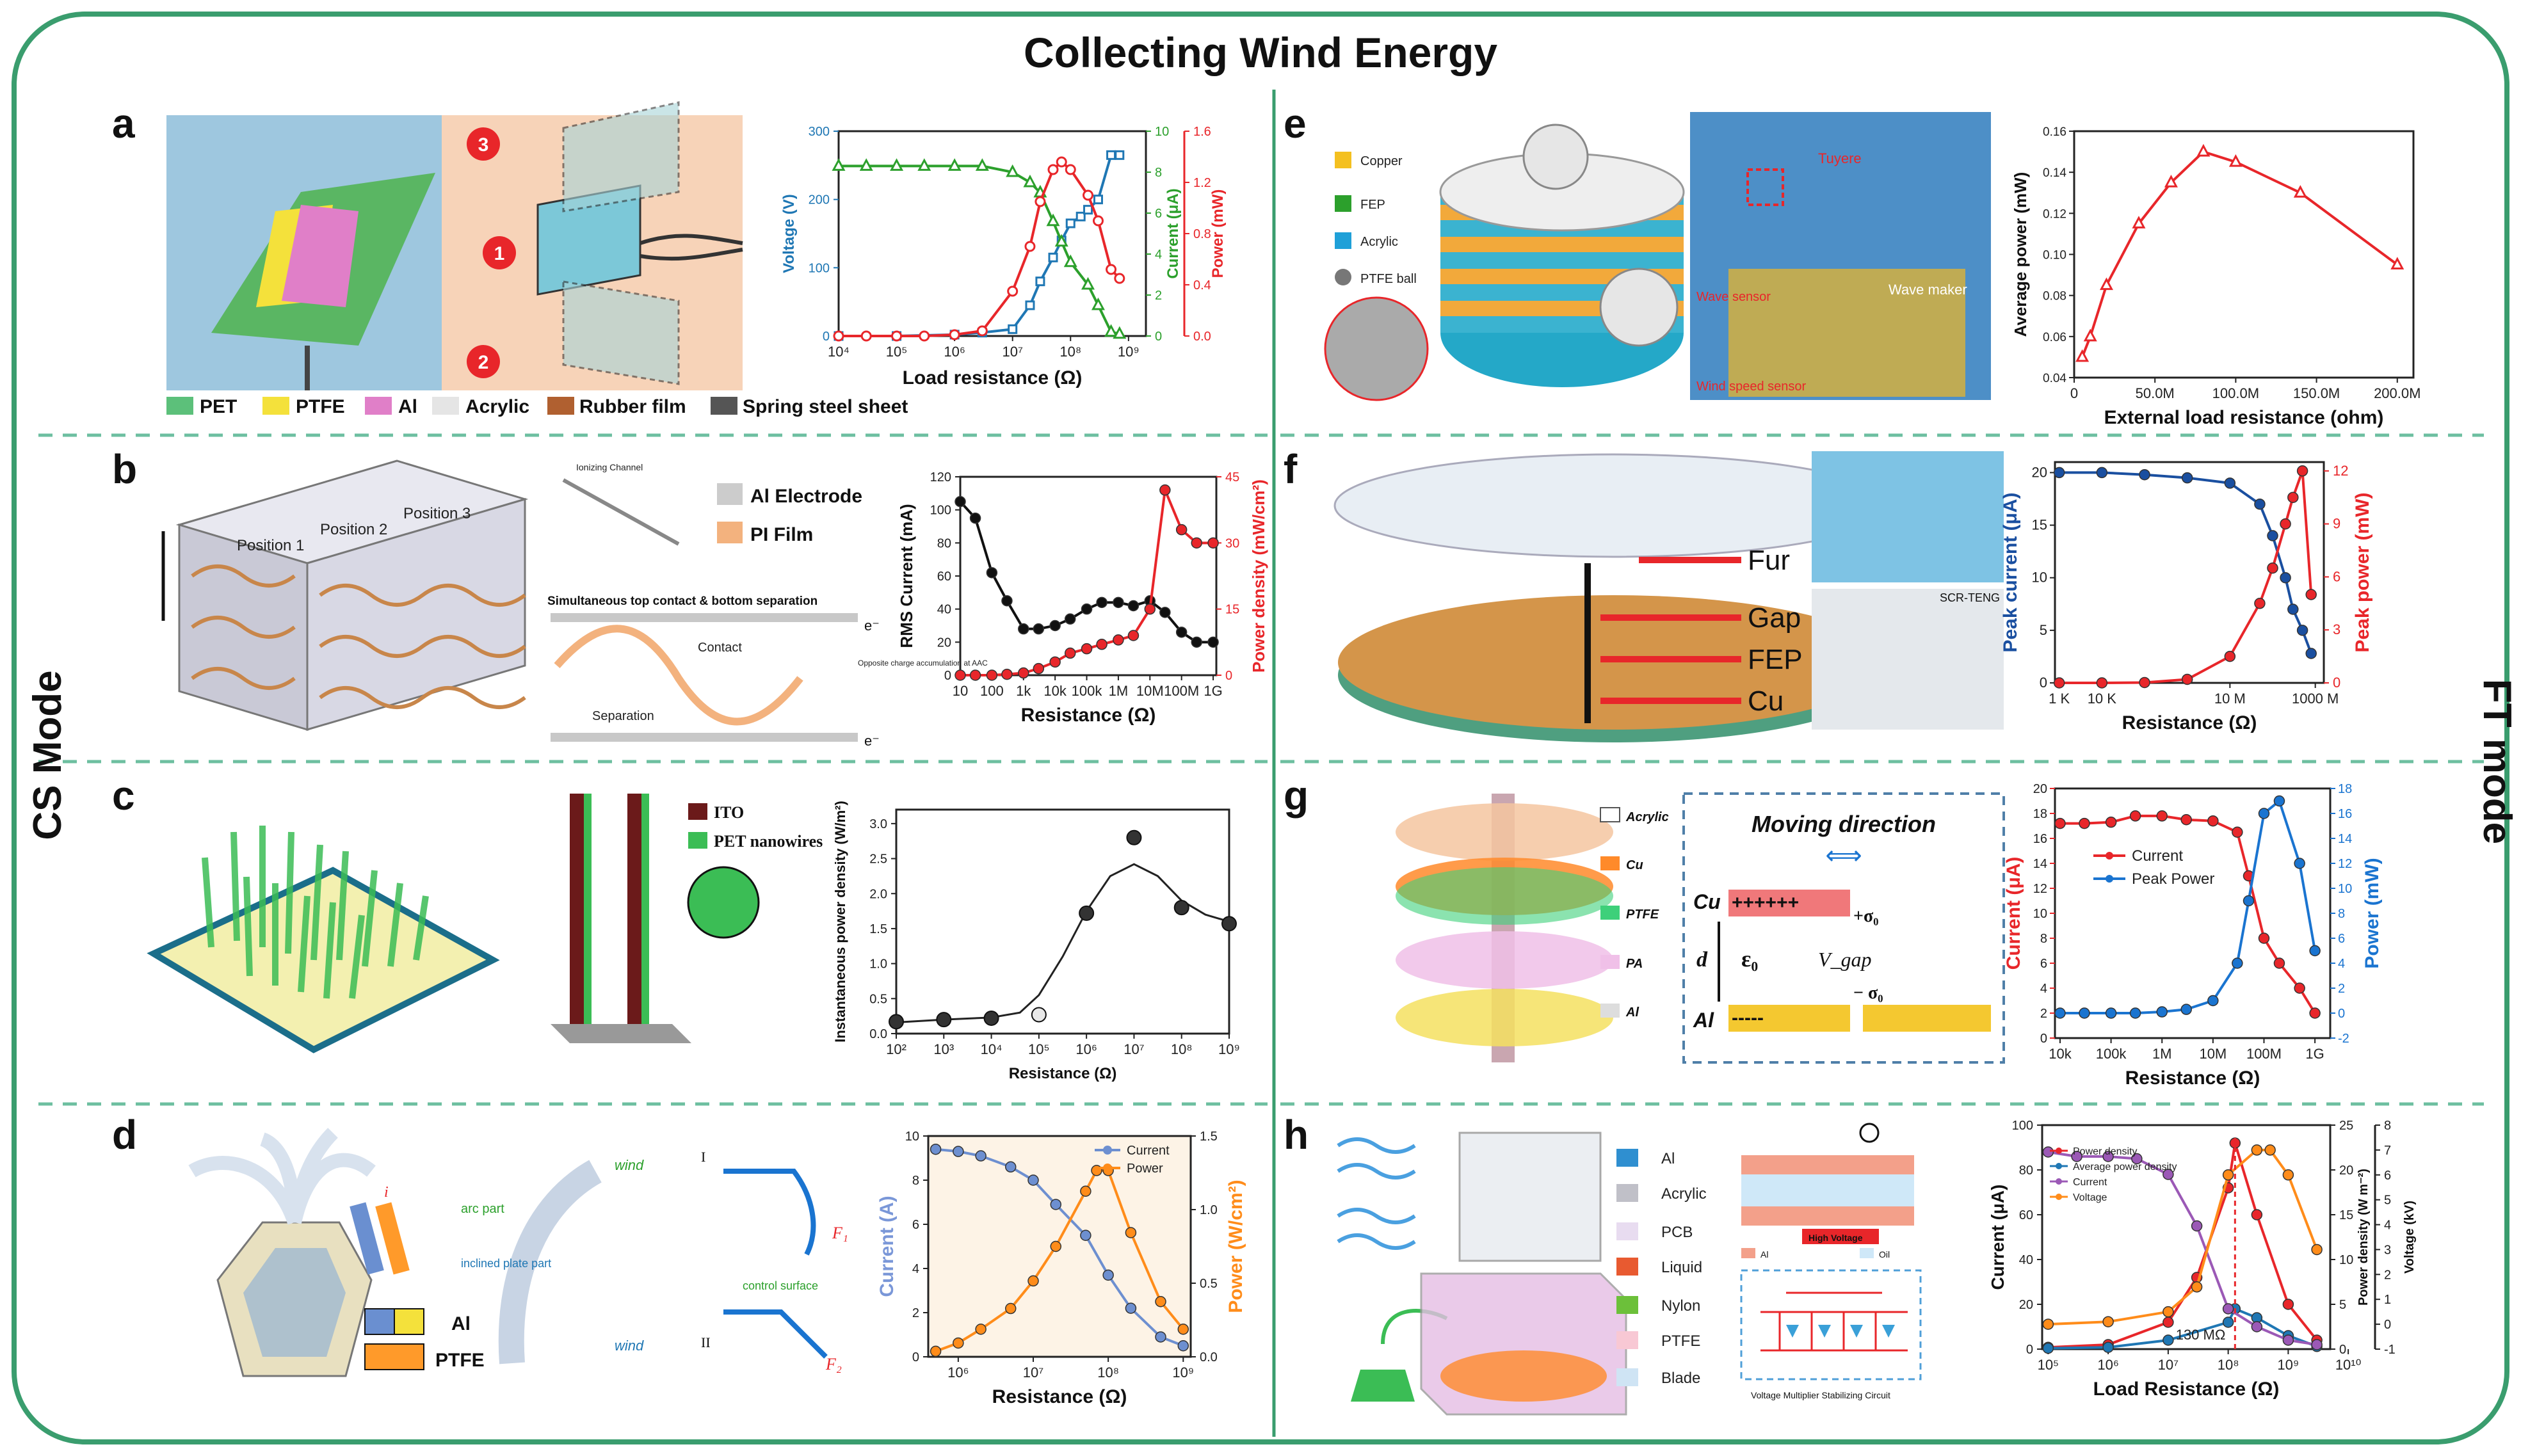 The width and height of the screenshot is (2521, 1456). Describe the element at coordinates (1684, 1194) in the screenshot. I see `legend-h-acrylic: Acrylic` at that location.